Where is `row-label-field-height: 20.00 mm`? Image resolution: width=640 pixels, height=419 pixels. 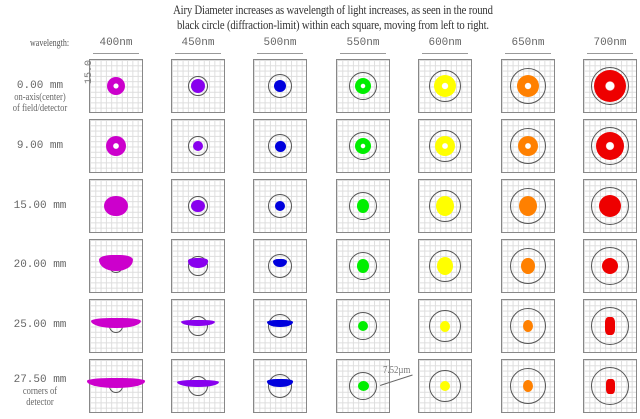
row-label-field-height: 20.00 mm is located at coordinates (40, 265).